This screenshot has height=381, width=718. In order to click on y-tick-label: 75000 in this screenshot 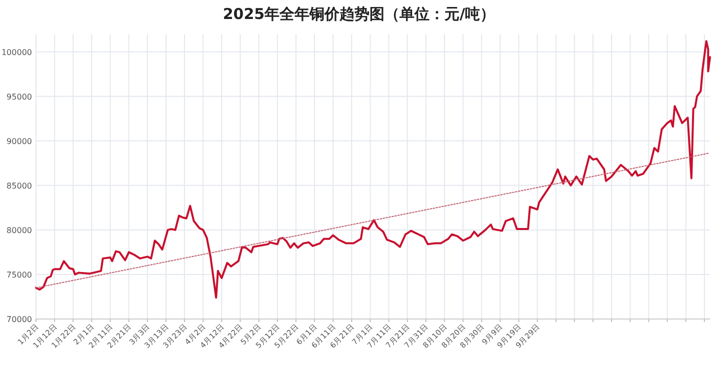, I will do `click(19, 275)`.